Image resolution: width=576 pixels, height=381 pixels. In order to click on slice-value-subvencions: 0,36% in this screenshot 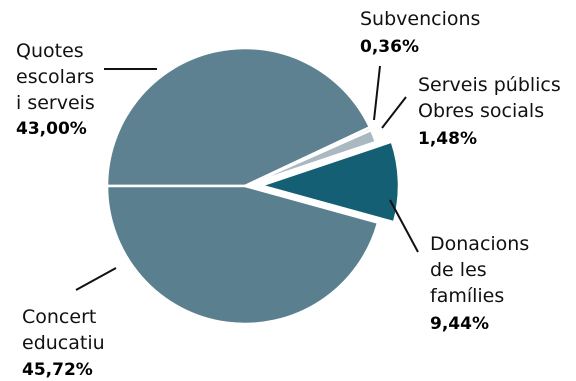, I will do `click(389, 47)`.